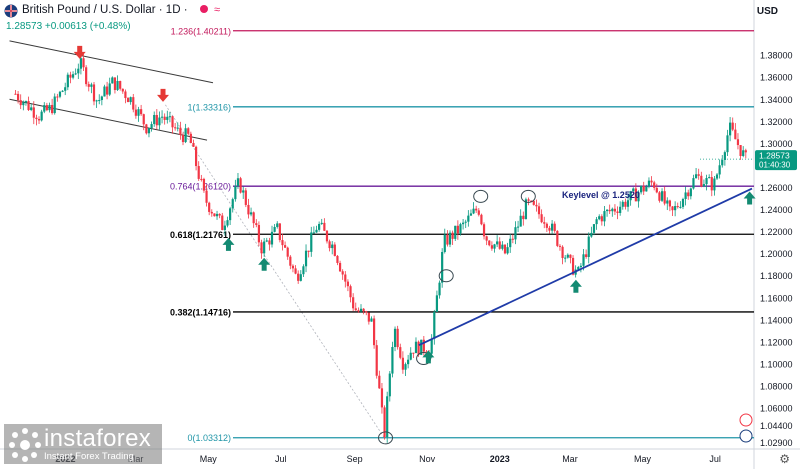 Image resolution: width=800 pixels, height=469 pixels. What do you see at coordinates (217, 10) in the screenshot?
I see `wave-icon: ≈` at bounding box center [217, 10].